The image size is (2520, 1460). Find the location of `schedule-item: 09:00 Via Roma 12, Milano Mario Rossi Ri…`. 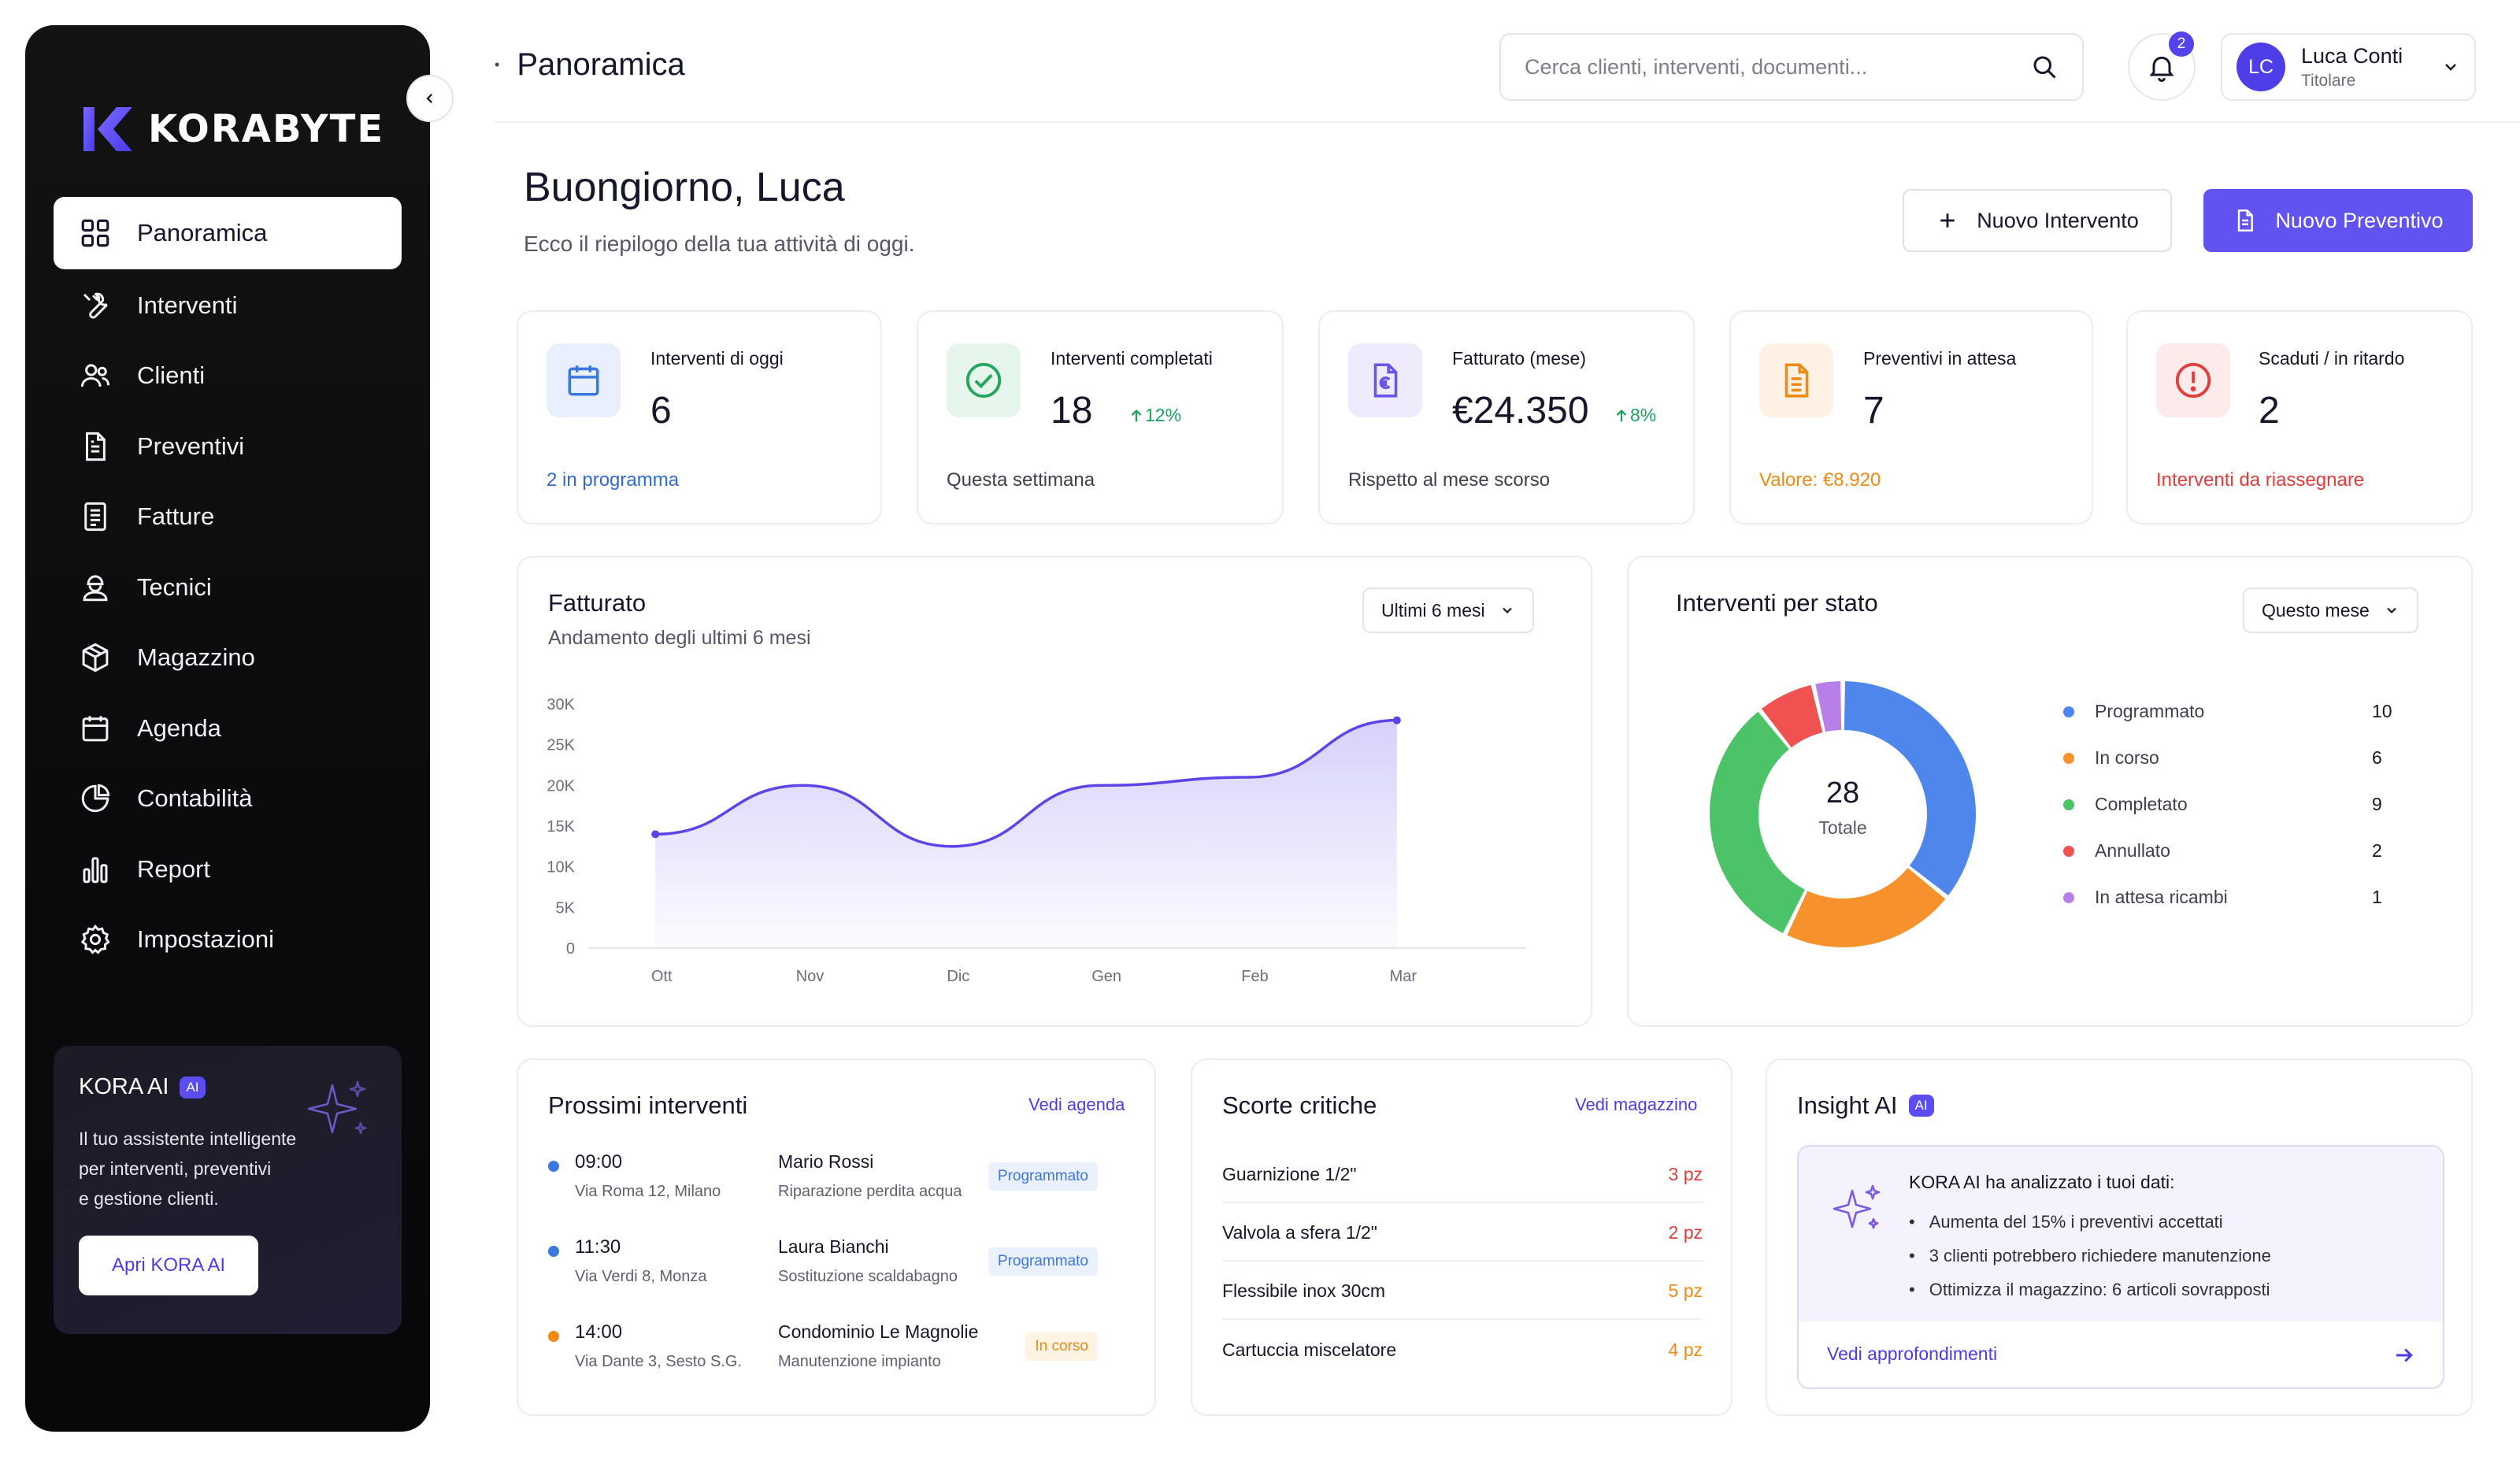

schedule-item: 09:00 Via Roma 12, Milano Mario Rossi Ri… is located at coordinates (839, 1187).